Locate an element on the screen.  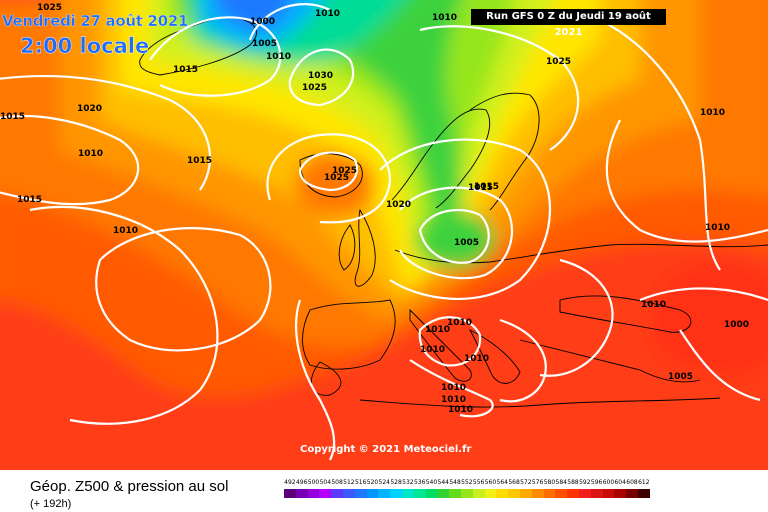
forecast-lead-time: (+ 192h) is located at coordinates (51, 504).